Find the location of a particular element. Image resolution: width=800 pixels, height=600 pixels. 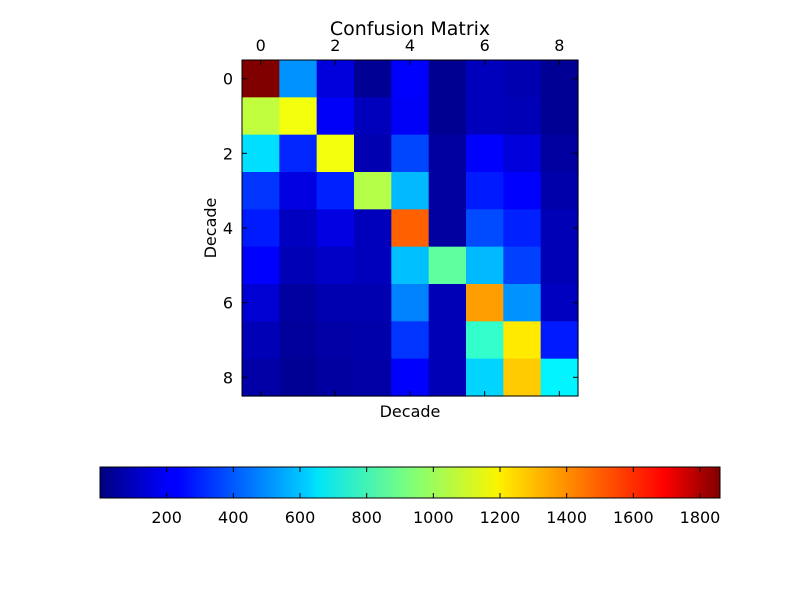

heatmap-cell-r7-c1 is located at coordinates (298, 340).